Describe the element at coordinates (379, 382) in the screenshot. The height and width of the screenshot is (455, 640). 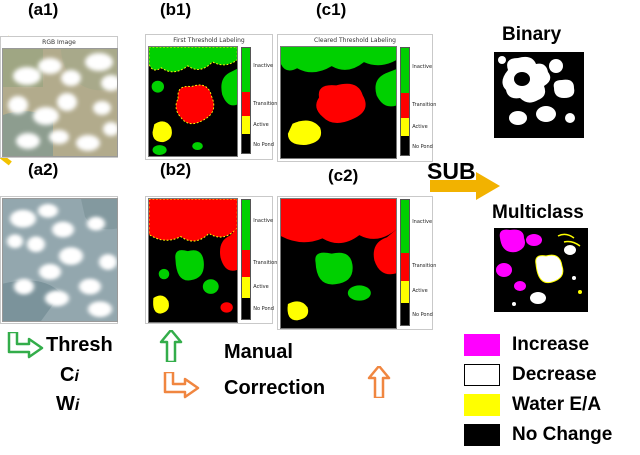
I see `up-arrow-orange-icon` at that location.